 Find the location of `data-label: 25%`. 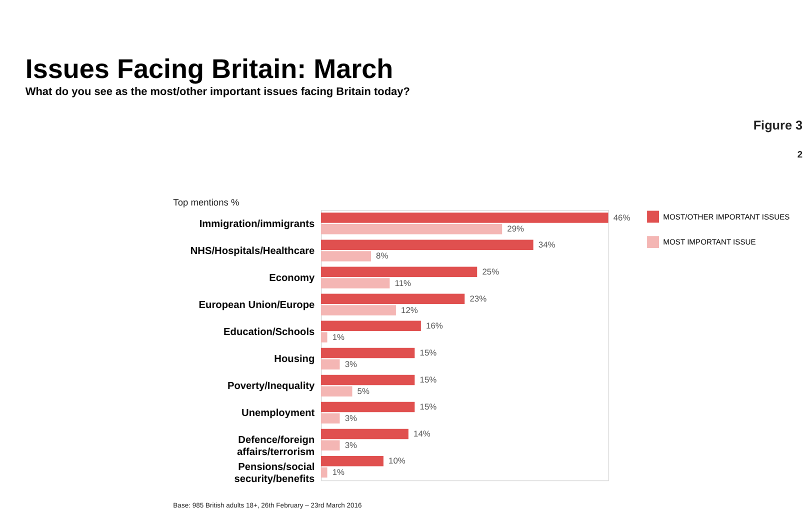

data-label: 25% is located at coordinates (491, 271).